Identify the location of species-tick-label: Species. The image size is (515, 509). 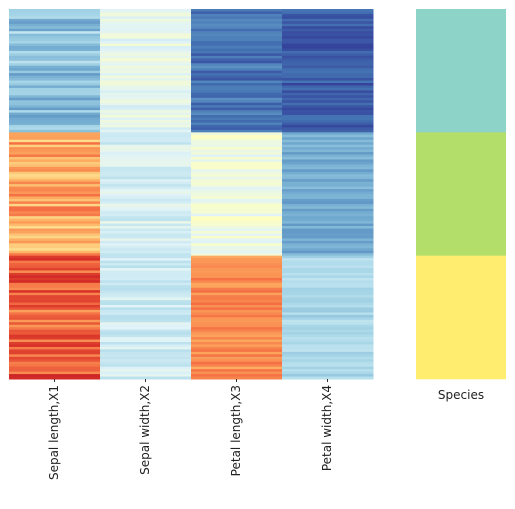
(461, 395).